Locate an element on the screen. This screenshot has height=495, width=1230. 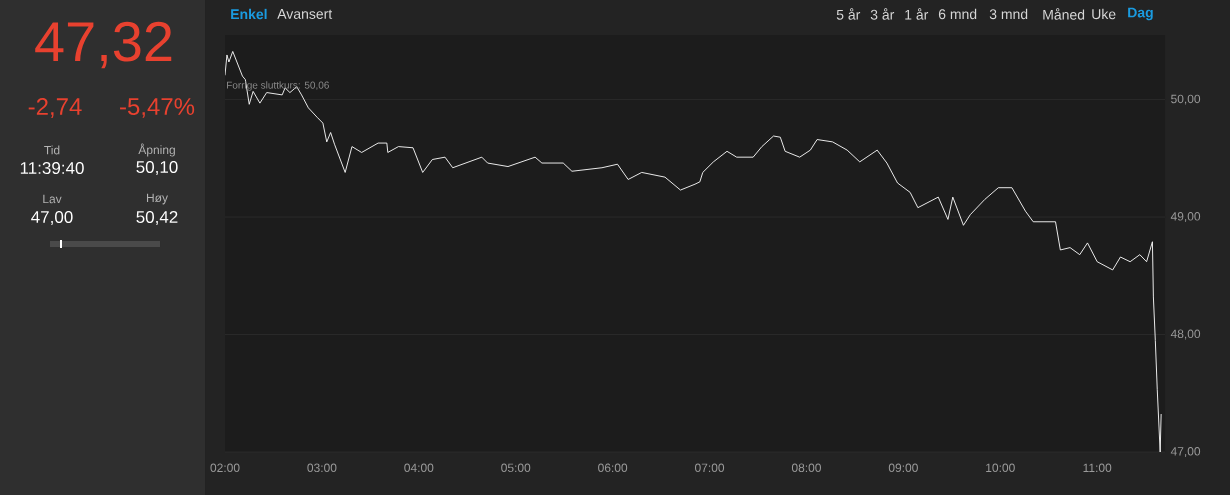
x-tick-label: 09:00 is located at coordinates (903, 468).